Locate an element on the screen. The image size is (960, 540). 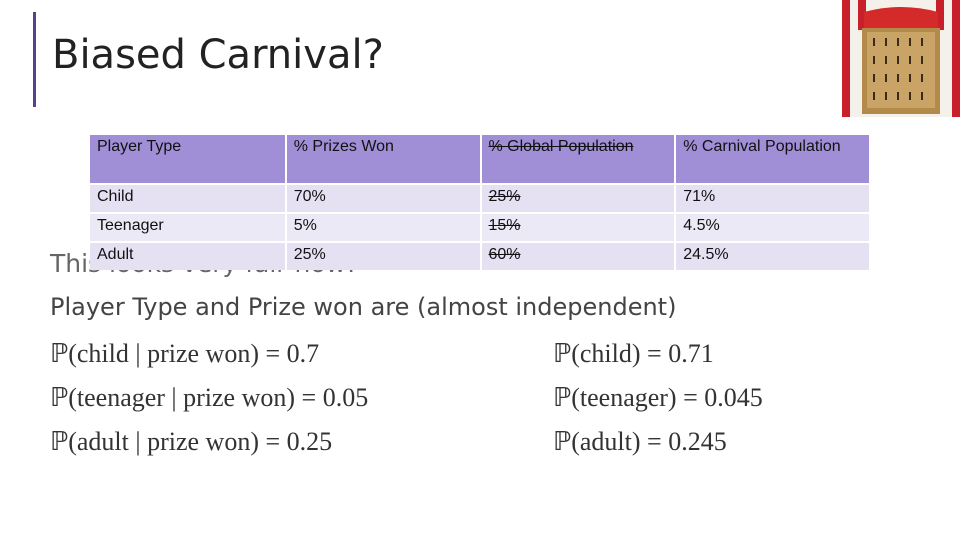
cell: 15% is located at coordinates (577, 227).